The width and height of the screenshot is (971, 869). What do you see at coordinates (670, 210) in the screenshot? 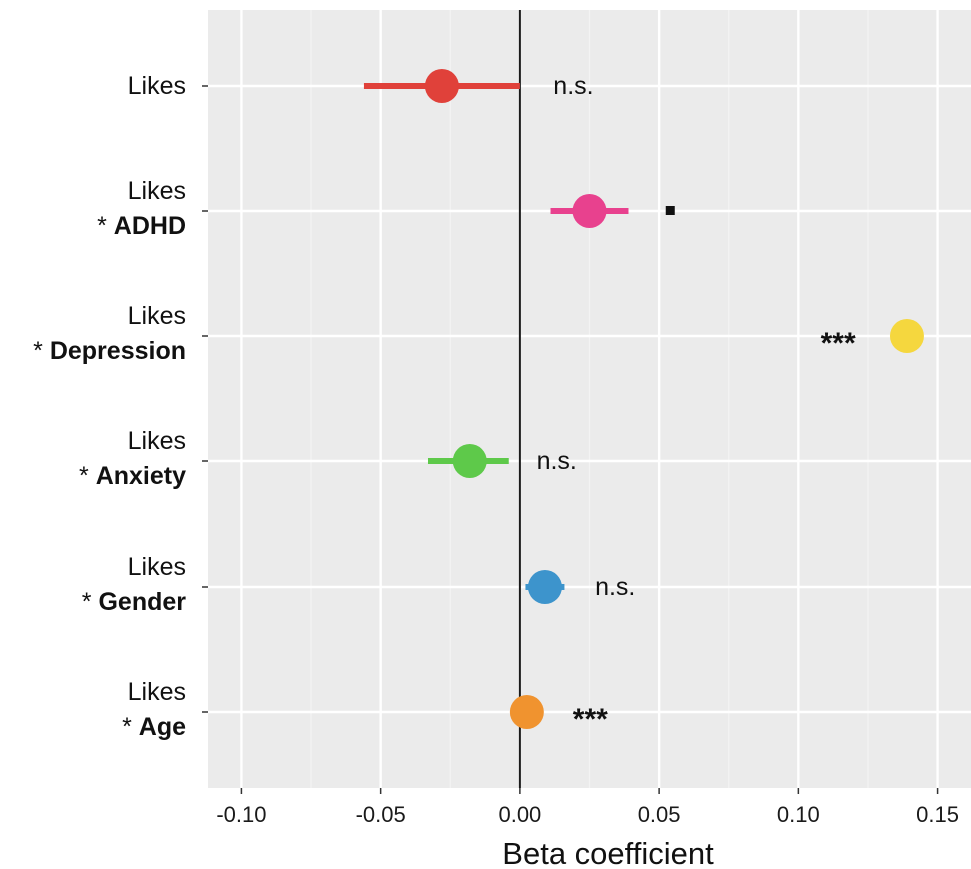
I see `significance-marker` at bounding box center [670, 210].